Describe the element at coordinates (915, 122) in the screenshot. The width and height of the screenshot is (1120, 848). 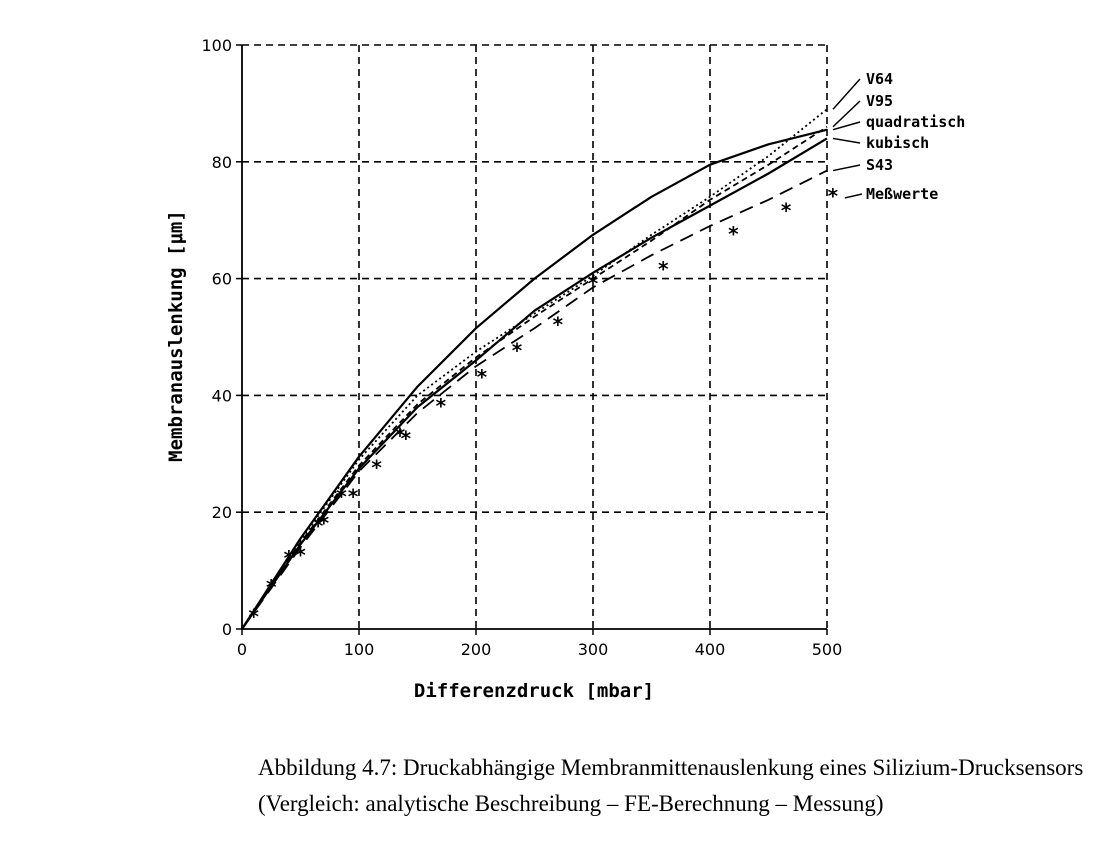
I see `legend-label-quadratisch: quadratisch` at that location.